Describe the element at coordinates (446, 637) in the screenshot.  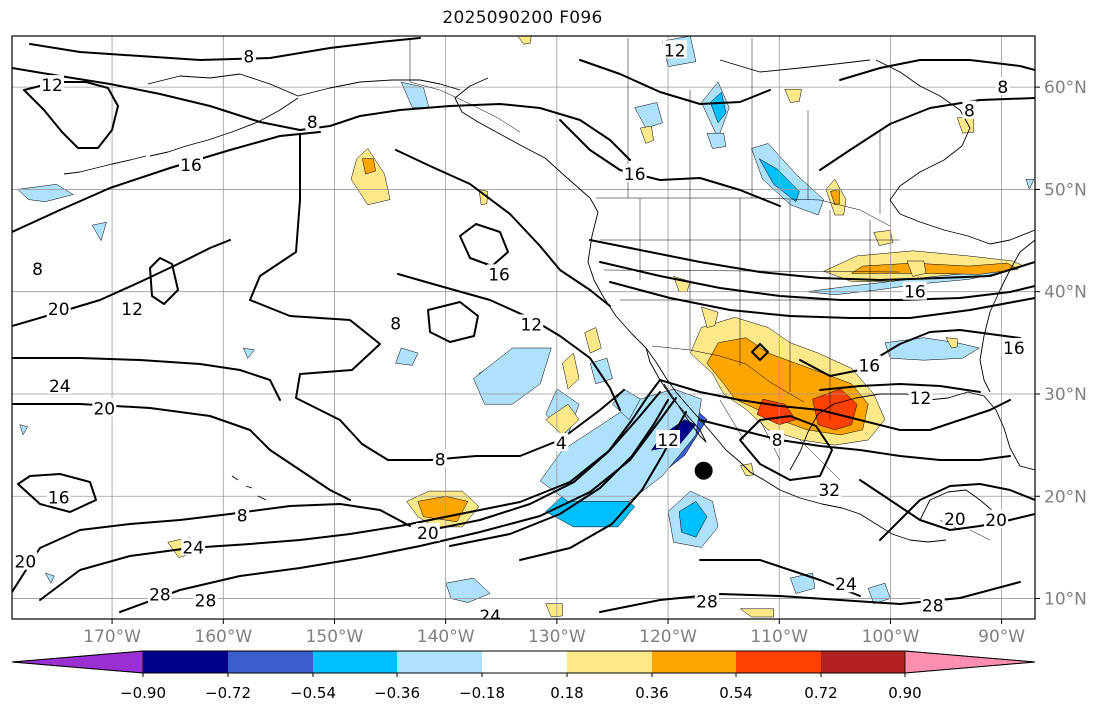
I see `lon-tick-label: 140°W` at that location.